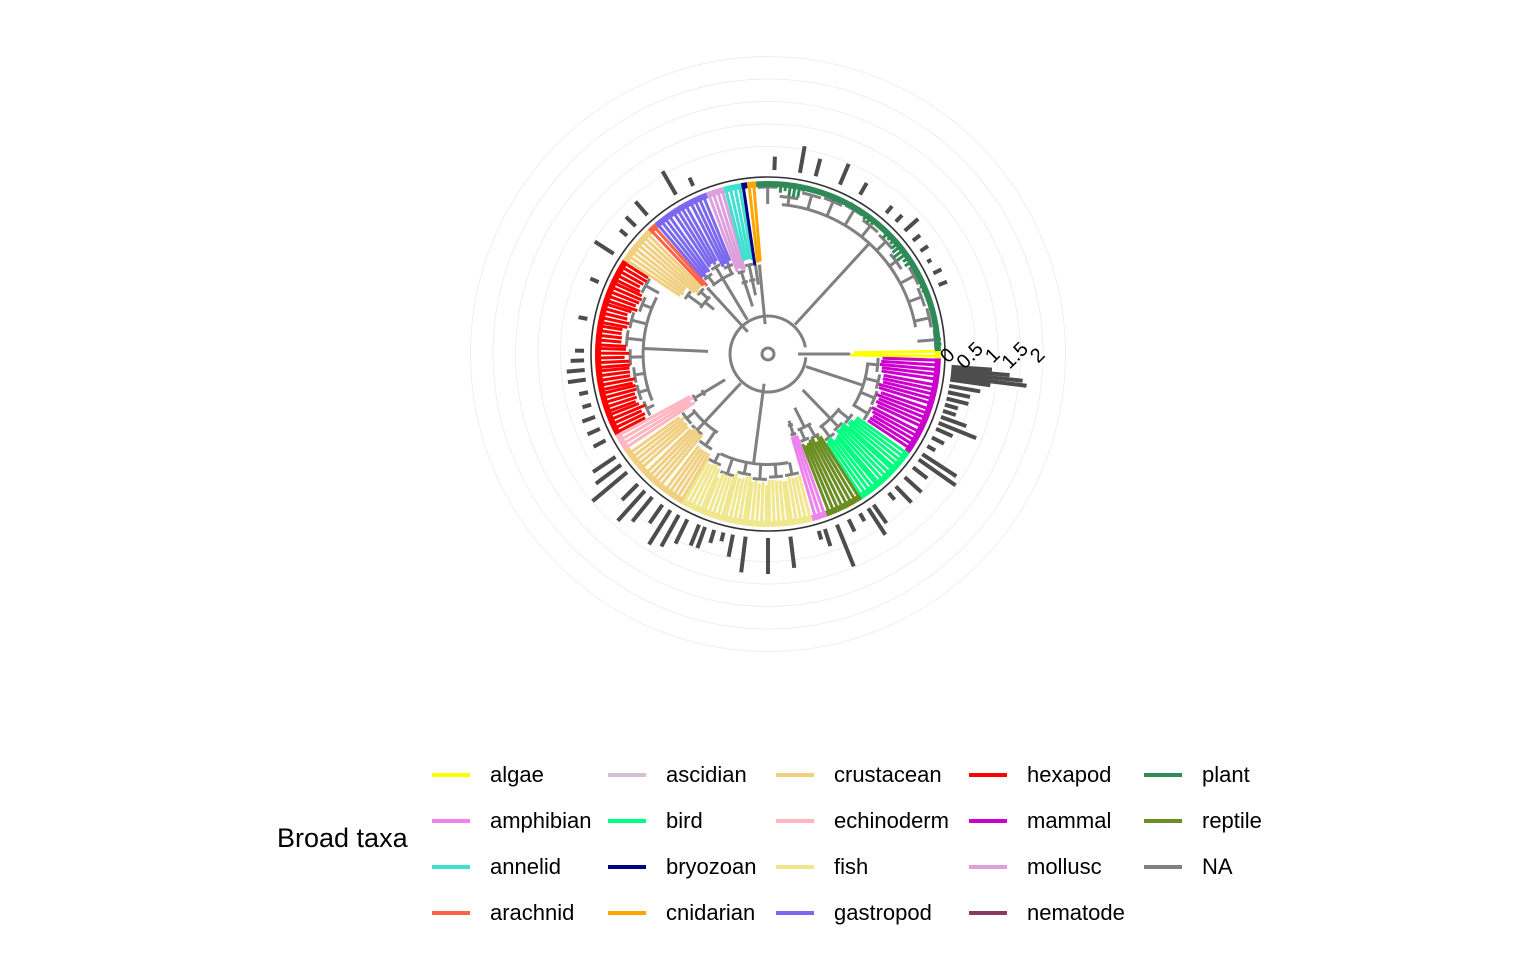 This screenshot has height=960, width=1536. Describe the element at coordinates (525, 866) in the screenshot. I see `legend-label: annelid` at that location.